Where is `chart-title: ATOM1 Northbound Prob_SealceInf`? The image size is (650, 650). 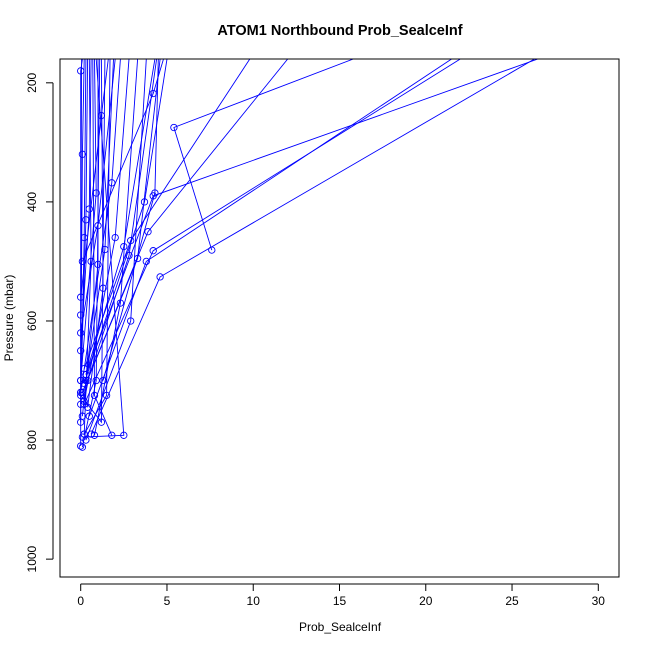
chart-title: ATOM1 Northbound Prob_SealceInf is located at coordinates (339, 31).